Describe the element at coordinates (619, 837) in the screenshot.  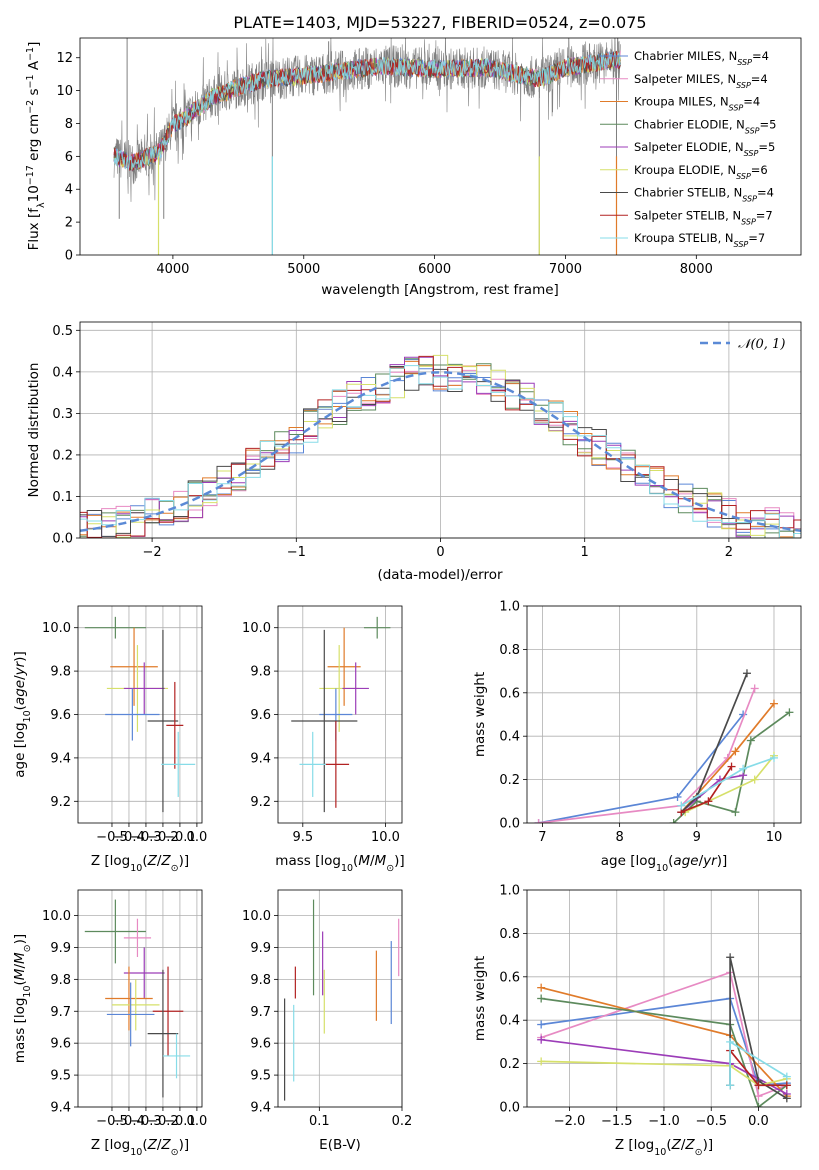
I see `x-tick-label: 8` at that location.